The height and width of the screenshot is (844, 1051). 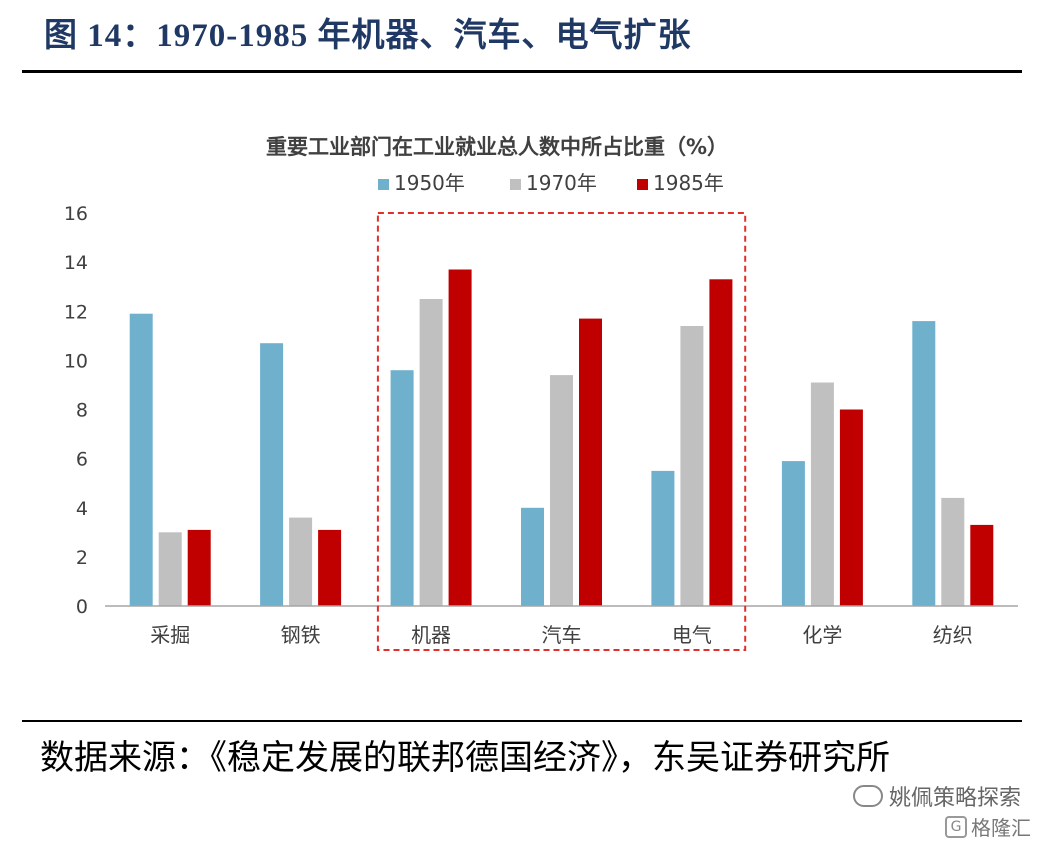 I want to click on wechat-icon, so click(x=867, y=796).